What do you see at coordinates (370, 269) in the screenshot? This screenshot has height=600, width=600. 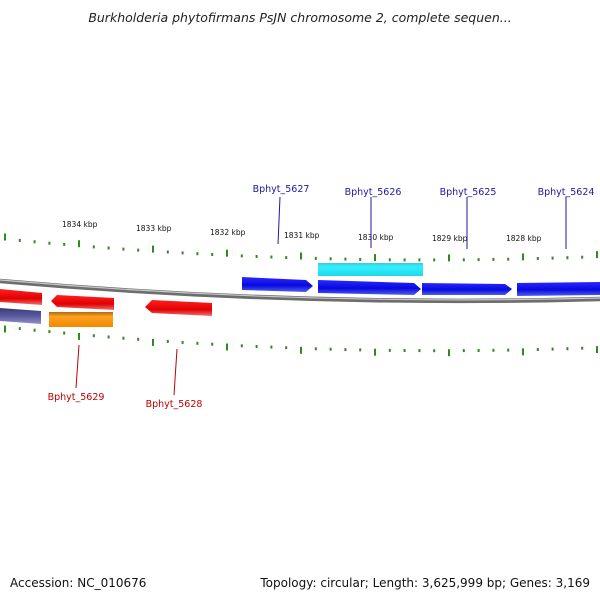 I see `feature-cyan` at bounding box center [370, 269].